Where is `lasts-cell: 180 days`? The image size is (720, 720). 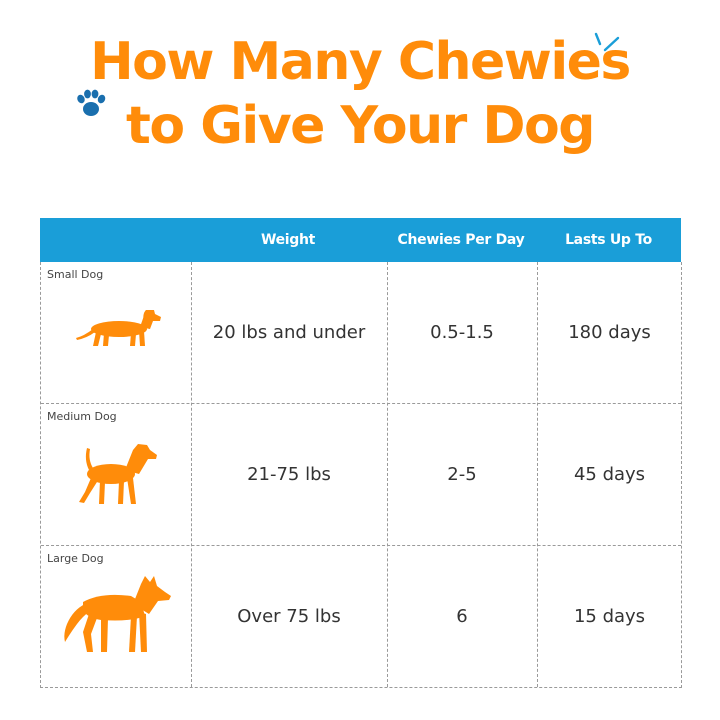 lasts-cell: 180 days is located at coordinates (609, 332).